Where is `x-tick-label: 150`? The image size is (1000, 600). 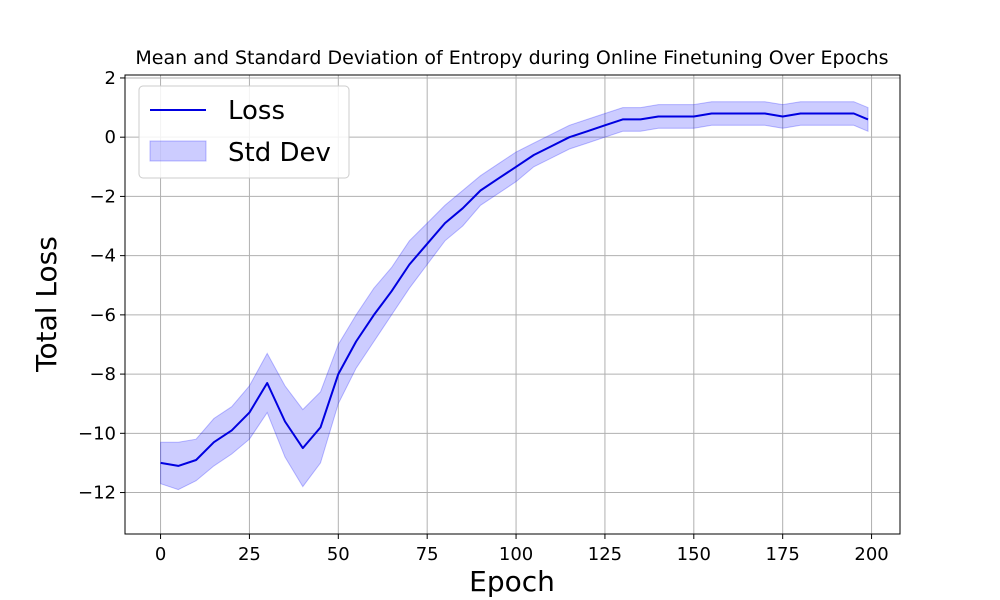
x-tick-label: 150 is located at coordinates (694, 554).